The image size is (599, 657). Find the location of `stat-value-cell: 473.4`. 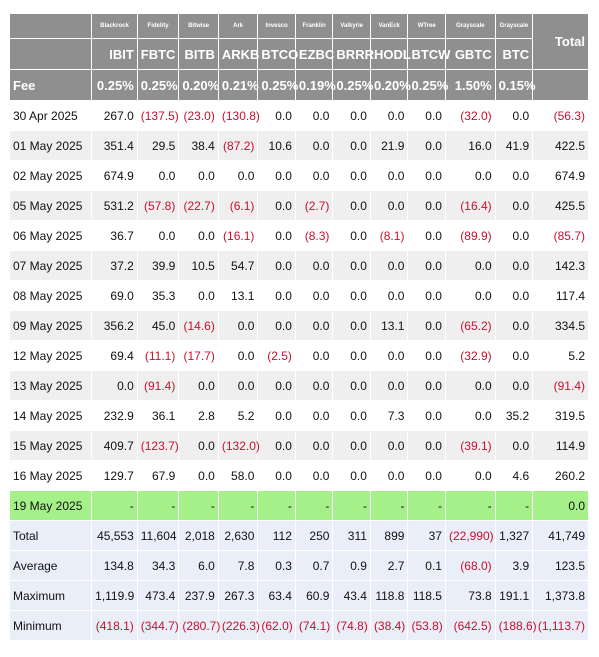

stat-value-cell: 473.4 is located at coordinates (158, 595).